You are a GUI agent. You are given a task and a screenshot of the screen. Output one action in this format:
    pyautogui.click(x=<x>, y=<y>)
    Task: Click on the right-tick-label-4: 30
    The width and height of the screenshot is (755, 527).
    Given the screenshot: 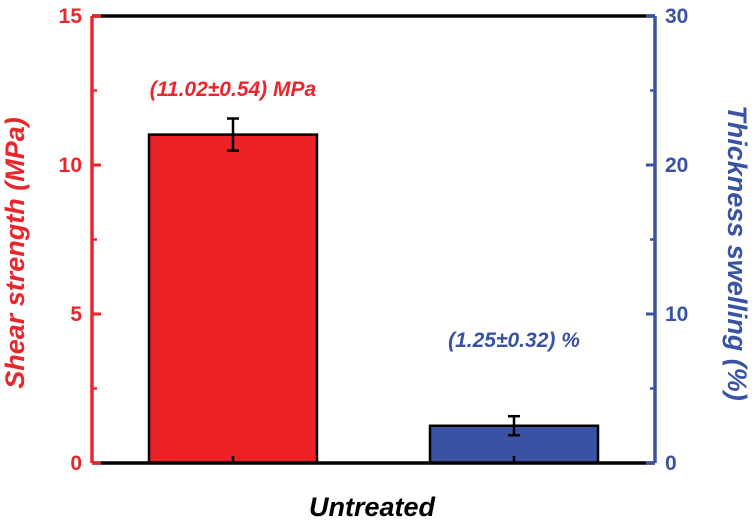 What is the action you would take?
    pyautogui.click(x=676, y=16)
    